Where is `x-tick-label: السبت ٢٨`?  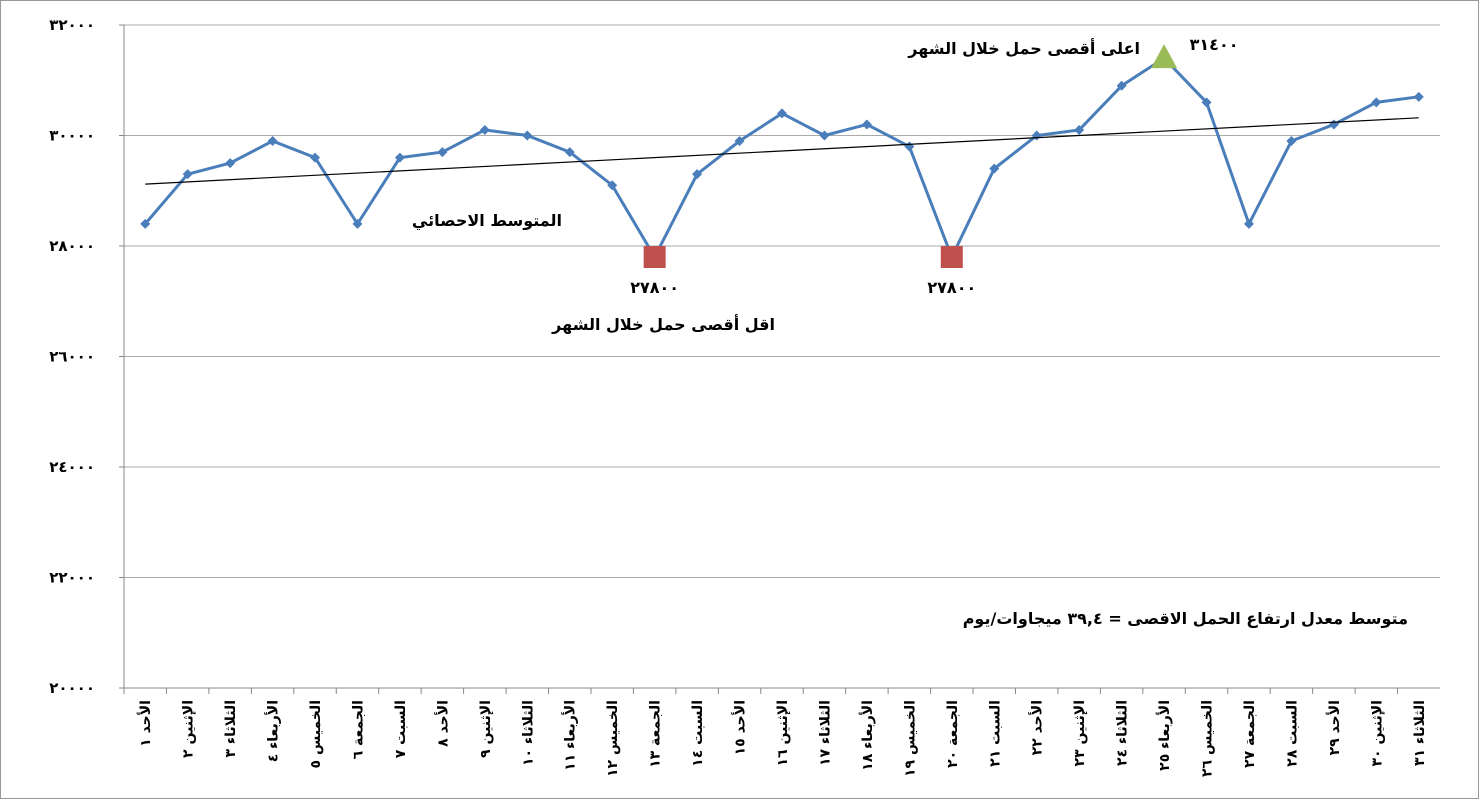 x-tick-label: السبت ٢٨ is located at coordinates (1292, 733).